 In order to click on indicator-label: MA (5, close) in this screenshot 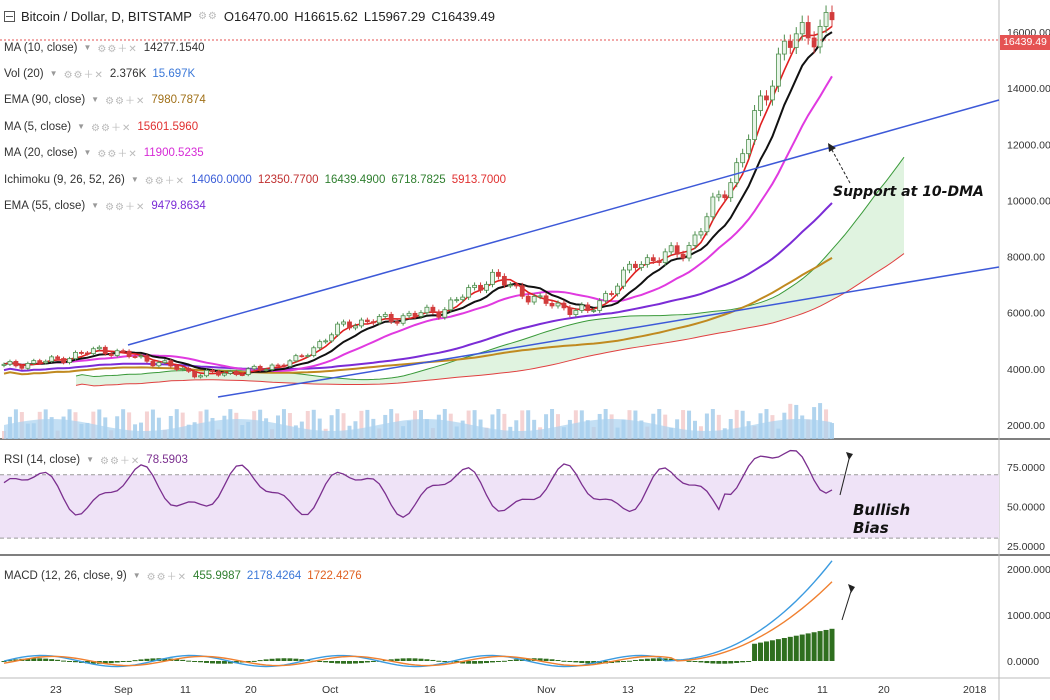, I will do `click(38, 126)`.